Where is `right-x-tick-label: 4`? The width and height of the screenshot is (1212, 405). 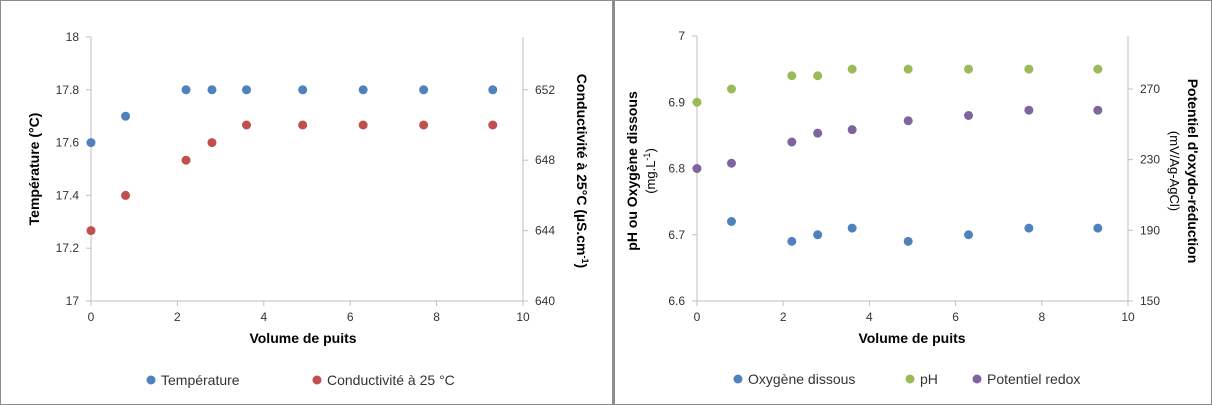
right-x-tick-label: 4 is located at coordinates (869, 317).